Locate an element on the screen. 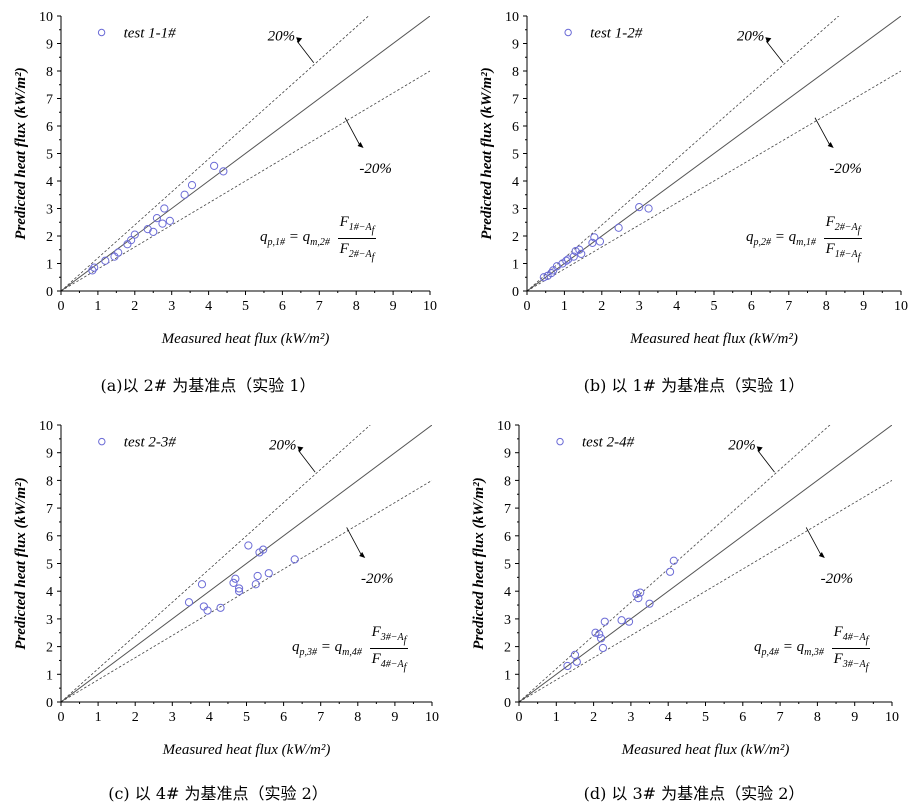  y-tick-label: 3 is located at coordinates (515, 210).